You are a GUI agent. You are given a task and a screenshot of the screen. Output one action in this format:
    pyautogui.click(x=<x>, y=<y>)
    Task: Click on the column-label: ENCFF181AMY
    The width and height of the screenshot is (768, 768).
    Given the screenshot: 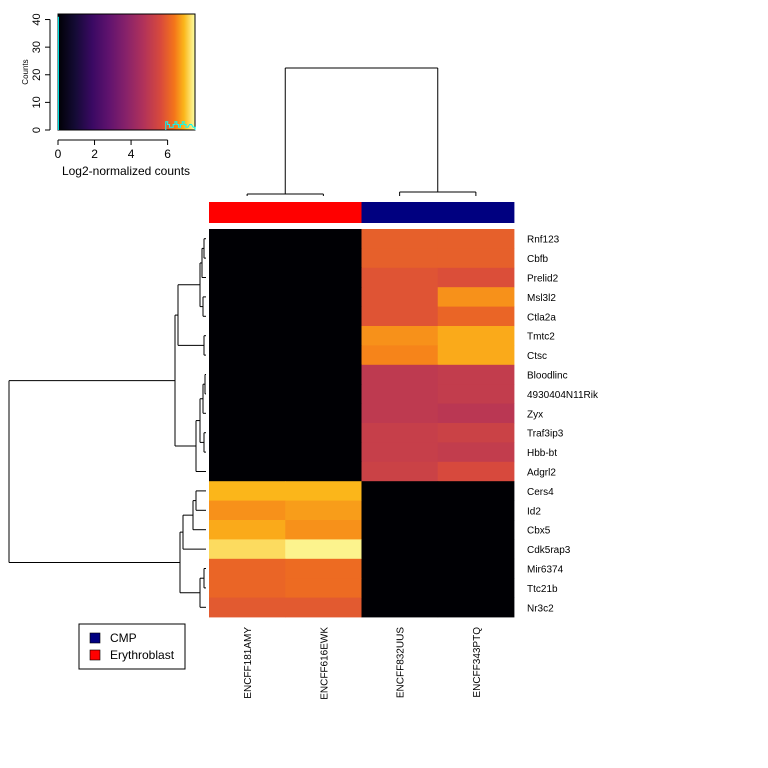 What is the action you would take?
    pyautogui.click(x=248, y=663)
    